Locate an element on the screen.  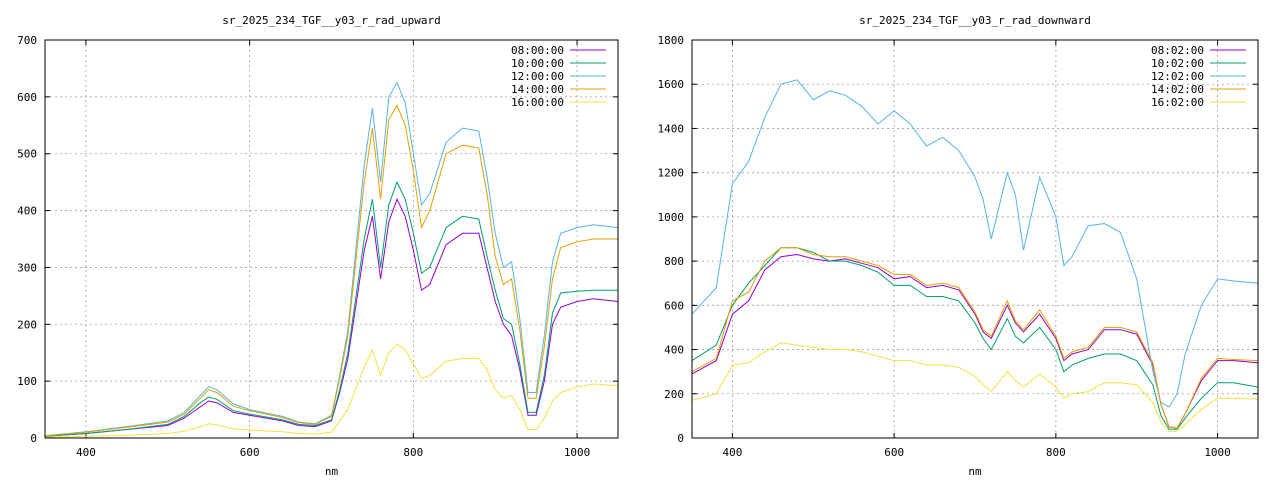
y-tick-label: 1800 is located at coordinates (671, 40).